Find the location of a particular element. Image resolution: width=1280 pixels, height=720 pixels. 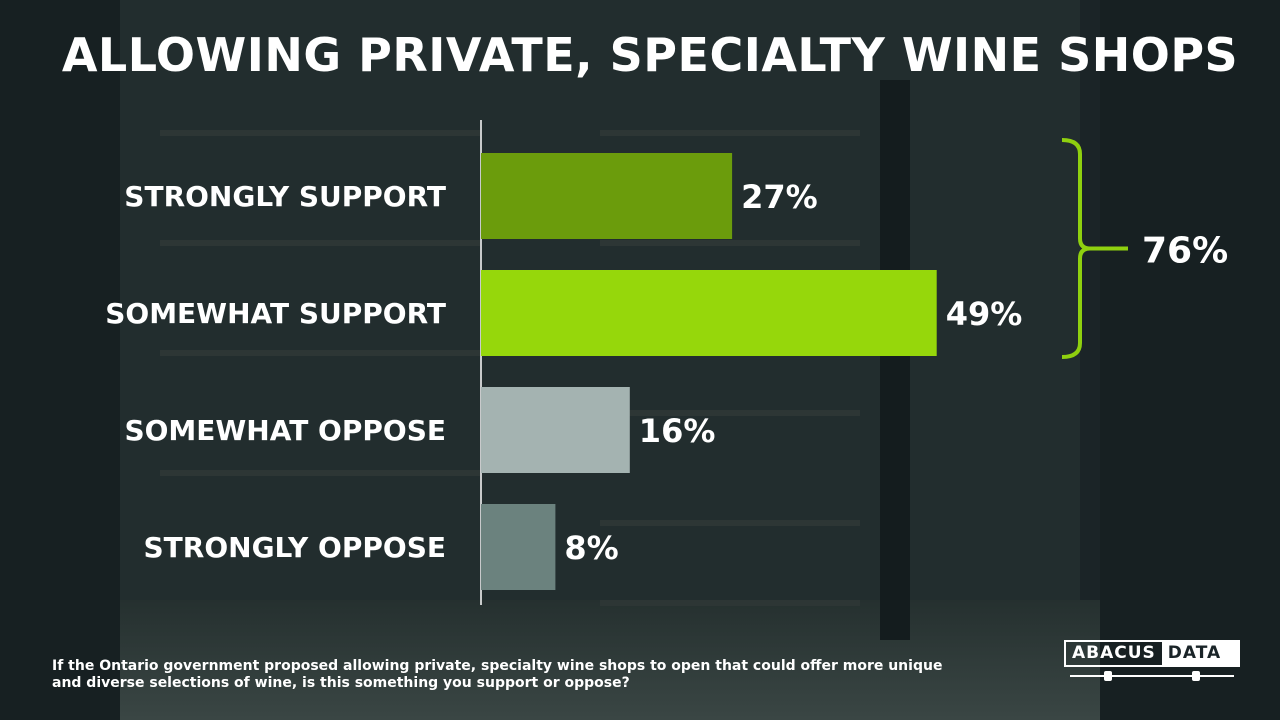

category-label: STRONGLY OPPOSE is located at coordinates (295, 547).